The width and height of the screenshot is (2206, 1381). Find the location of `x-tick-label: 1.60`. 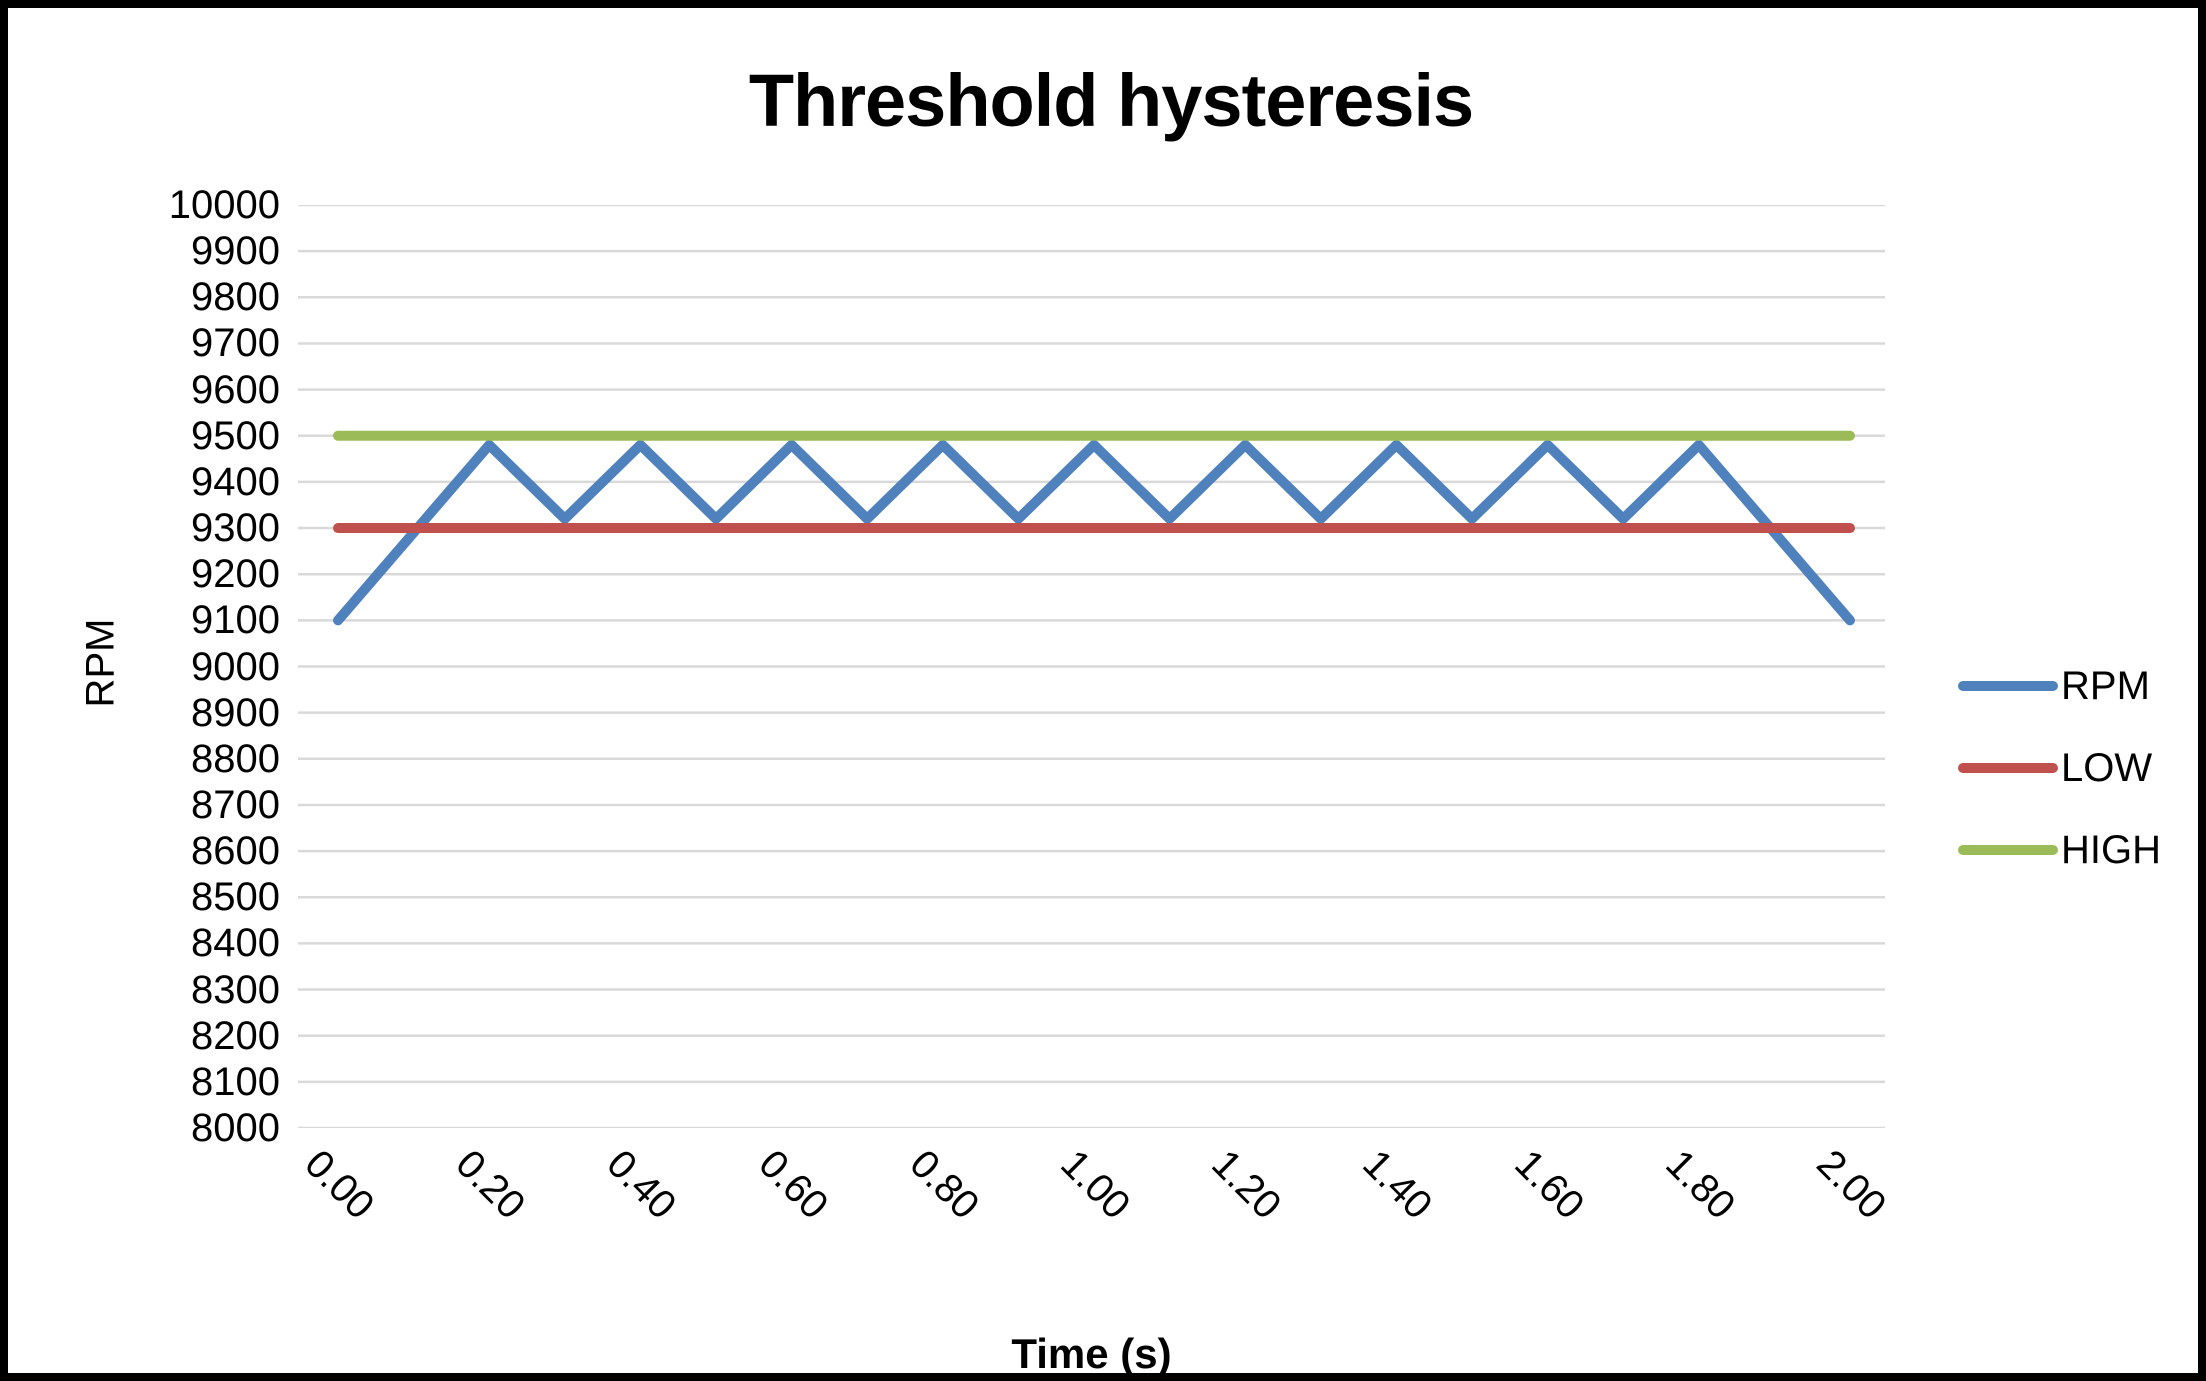

x-tick-label: 1.60 is located at coordinates (1549, 1184).